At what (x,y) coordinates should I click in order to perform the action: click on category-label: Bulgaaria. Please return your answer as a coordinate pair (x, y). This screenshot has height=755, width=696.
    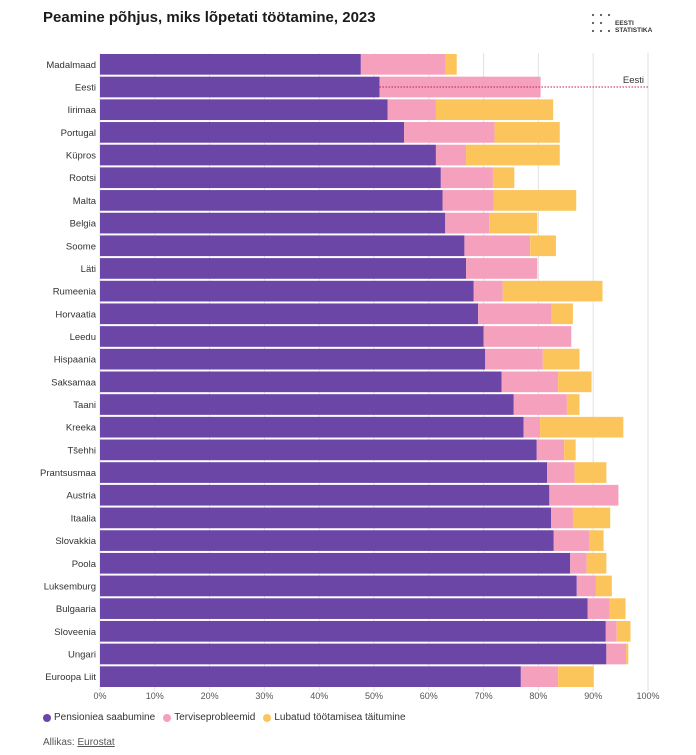
    Looking at the image, I should click on (76, 609).